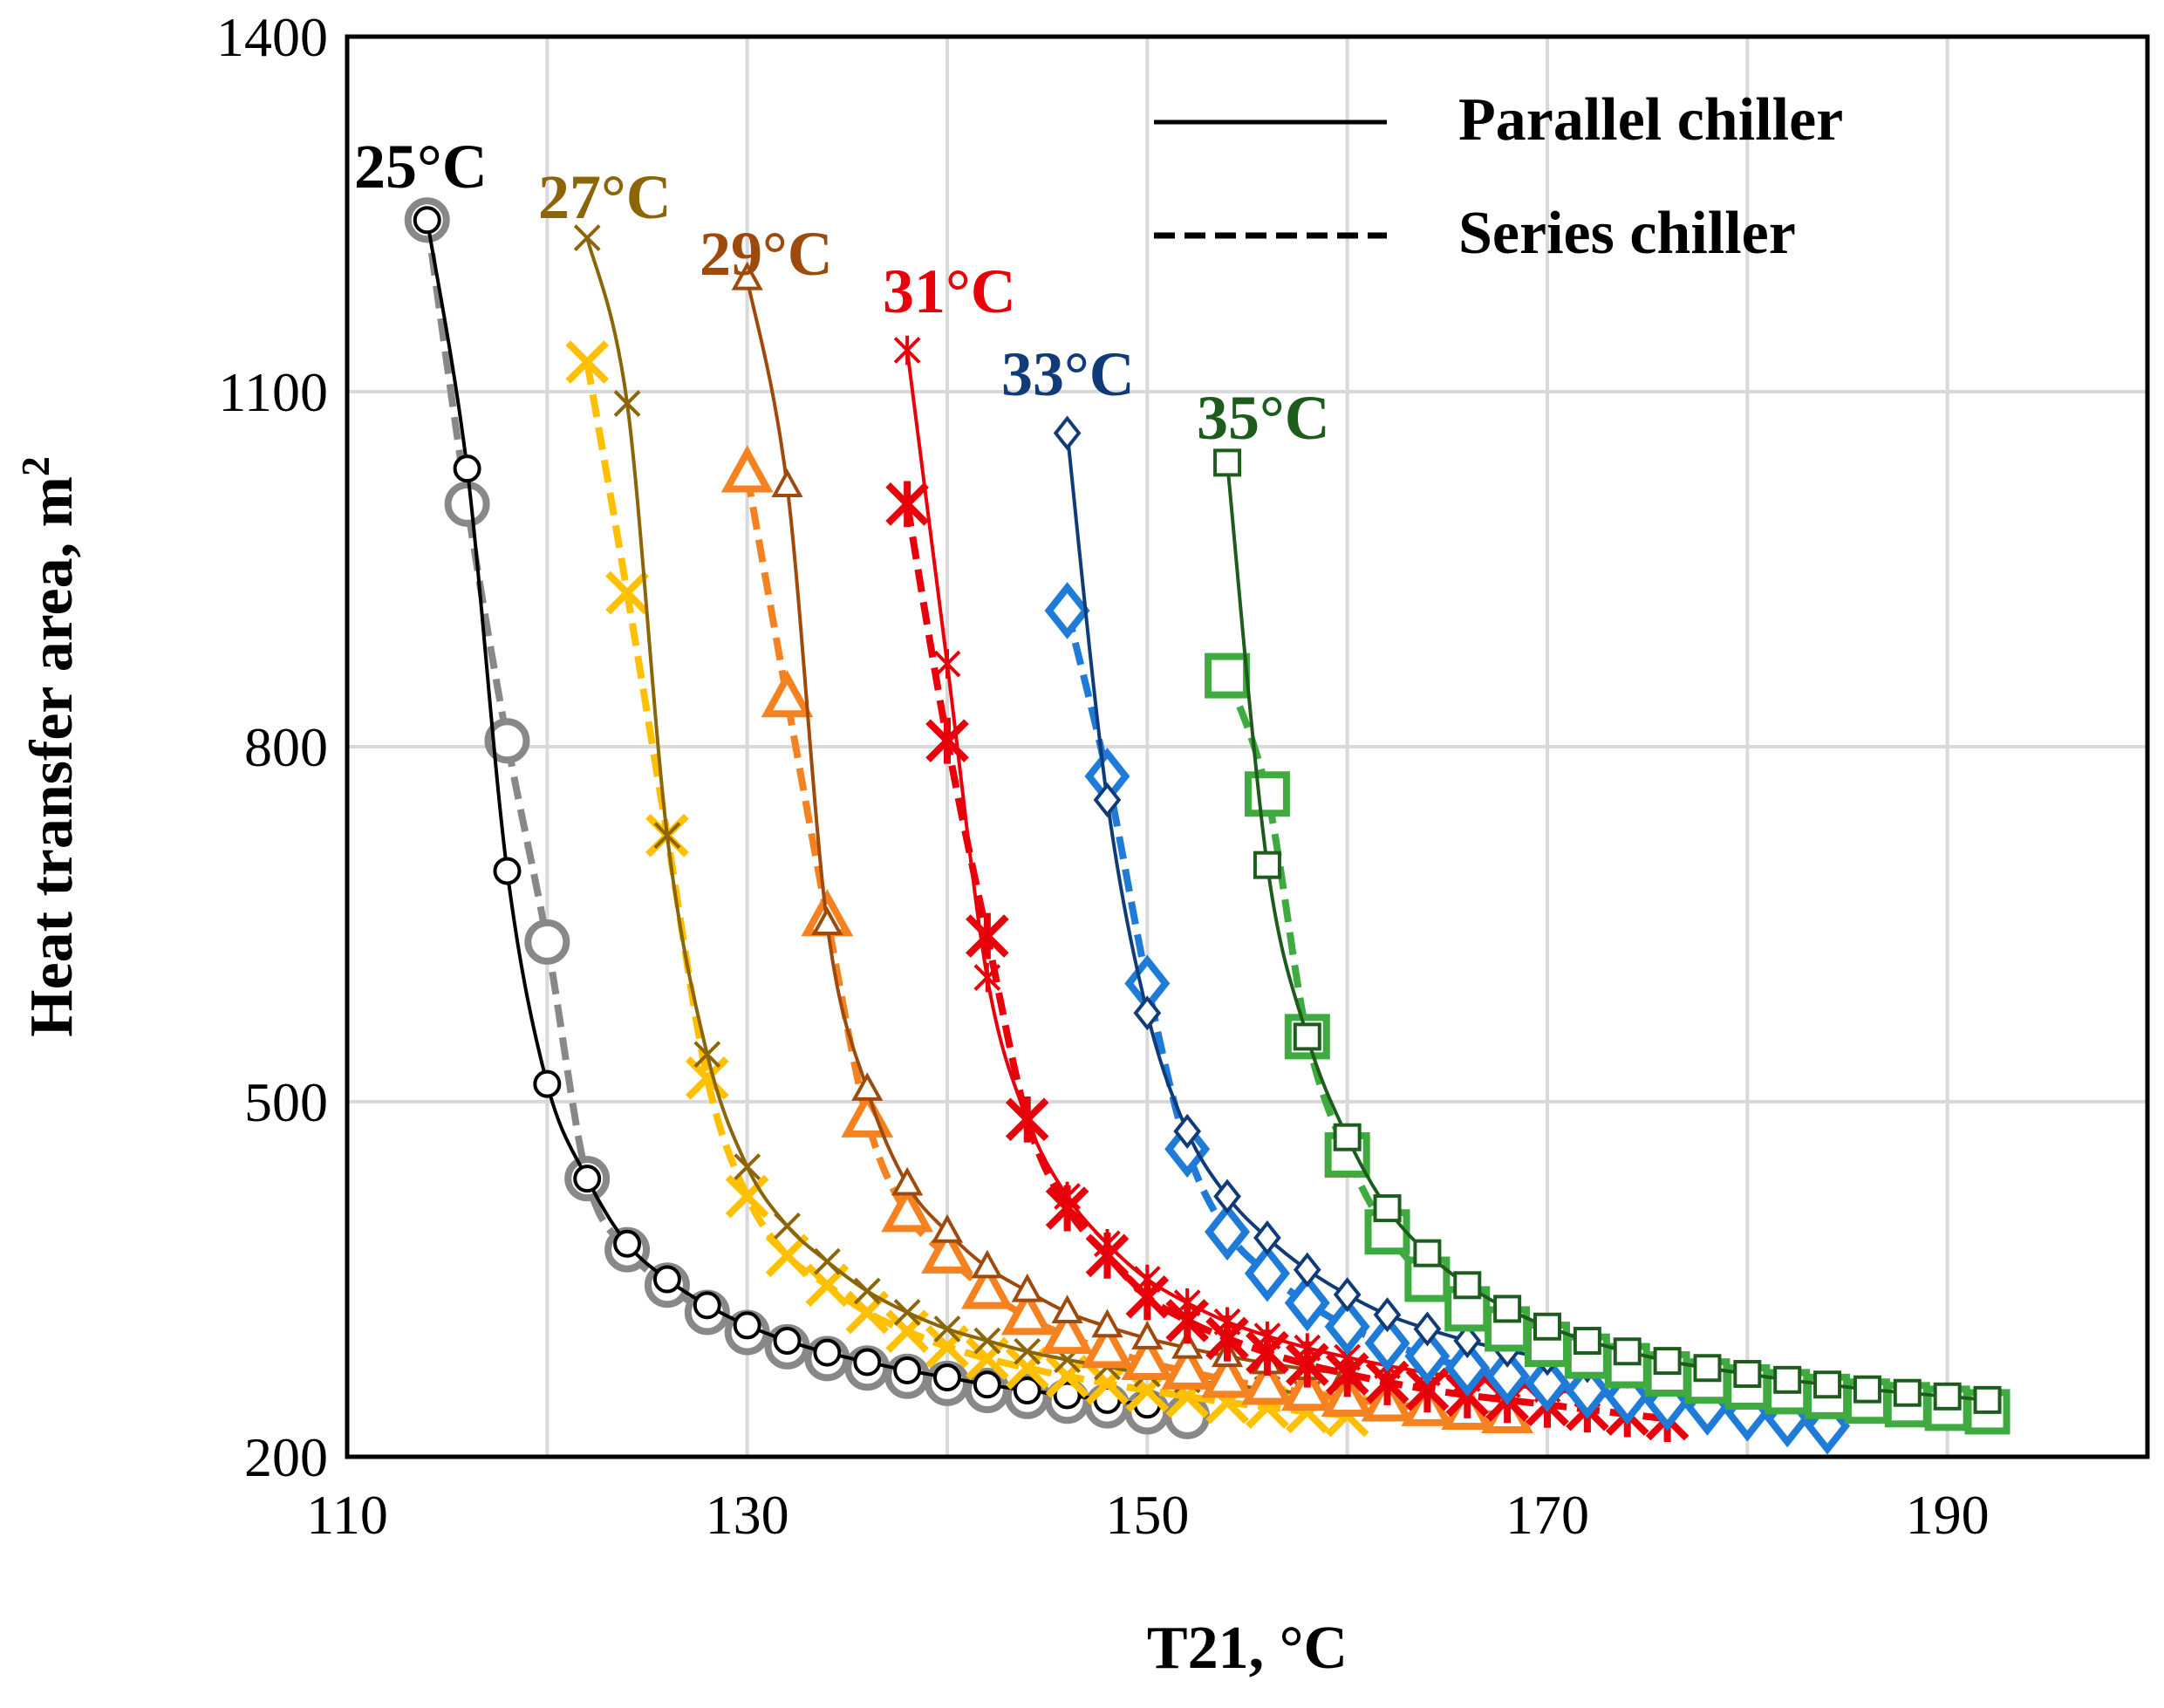 This screenshot has width=2164, height=1708. I want to click on temperature-label: 25°C, so click(421, 167).